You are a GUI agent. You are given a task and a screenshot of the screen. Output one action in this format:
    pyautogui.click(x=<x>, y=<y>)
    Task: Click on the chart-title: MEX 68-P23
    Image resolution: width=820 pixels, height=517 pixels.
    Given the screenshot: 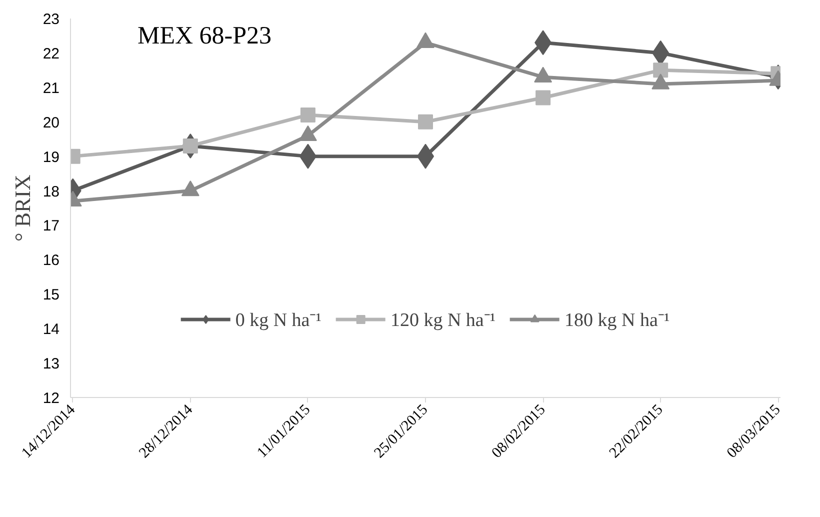 What is the action you would take?
    pyautogui.click(x=205, y=36)
    